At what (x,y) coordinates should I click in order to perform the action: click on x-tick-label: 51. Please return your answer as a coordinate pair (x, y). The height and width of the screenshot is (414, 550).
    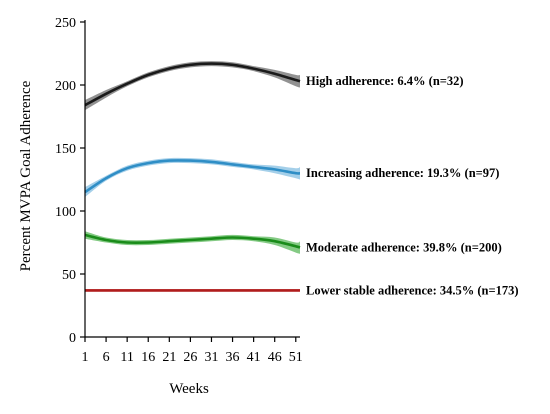
    Looking at the image, I should click on (296, 357).